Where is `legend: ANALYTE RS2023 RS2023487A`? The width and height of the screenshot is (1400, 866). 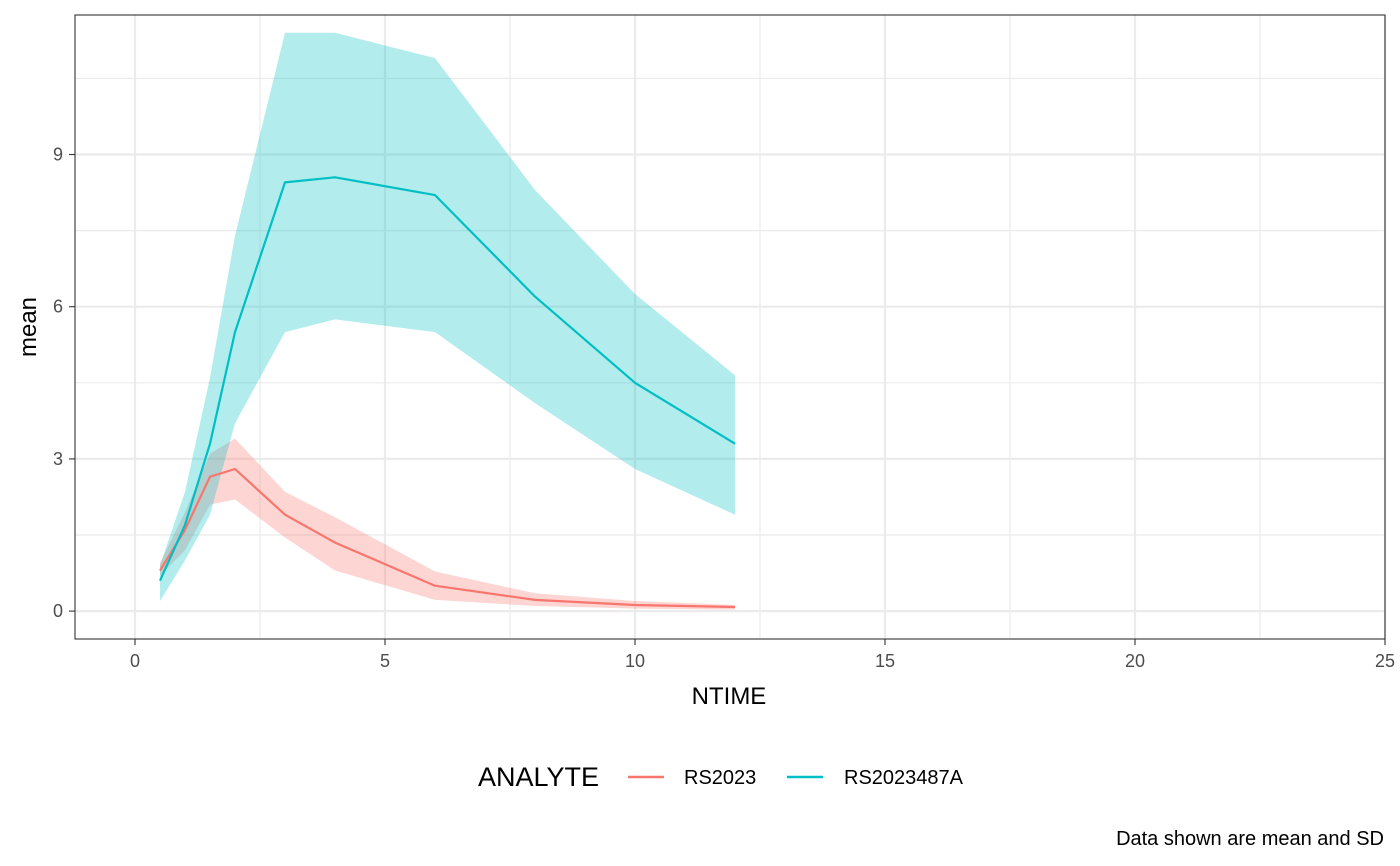
legend: ANALYTE RS2023 RS2023487A is located at coordinates (721, 777).